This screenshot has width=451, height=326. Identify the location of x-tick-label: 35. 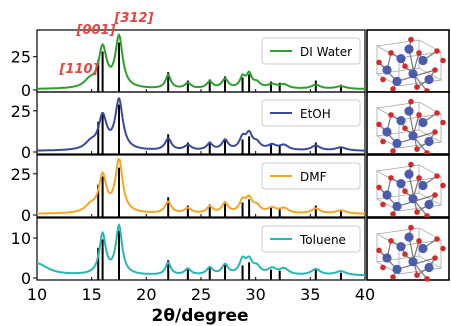
(310, 294).